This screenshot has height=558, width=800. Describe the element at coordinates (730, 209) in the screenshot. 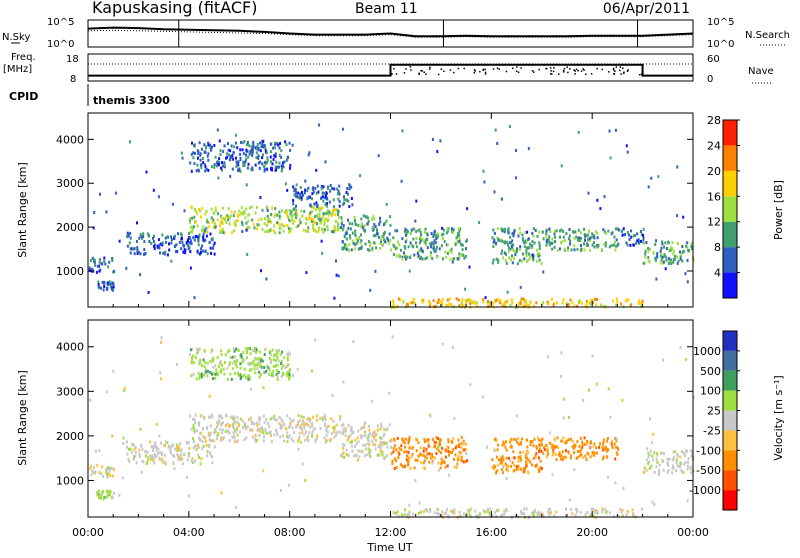

I see `power-colorbar-frame` at that location.